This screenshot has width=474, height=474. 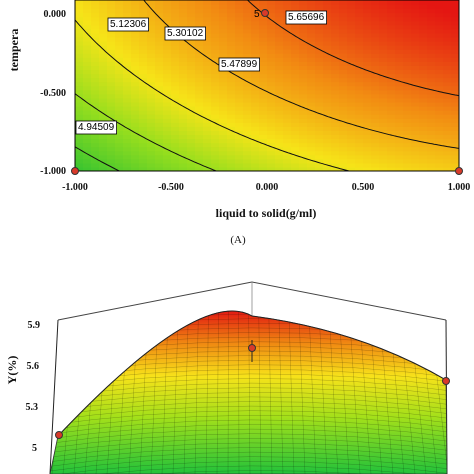 What do you see at coordinates (185, 33) in the screenshot?
I see `contour-label-box` at bounding box center [185, 33].